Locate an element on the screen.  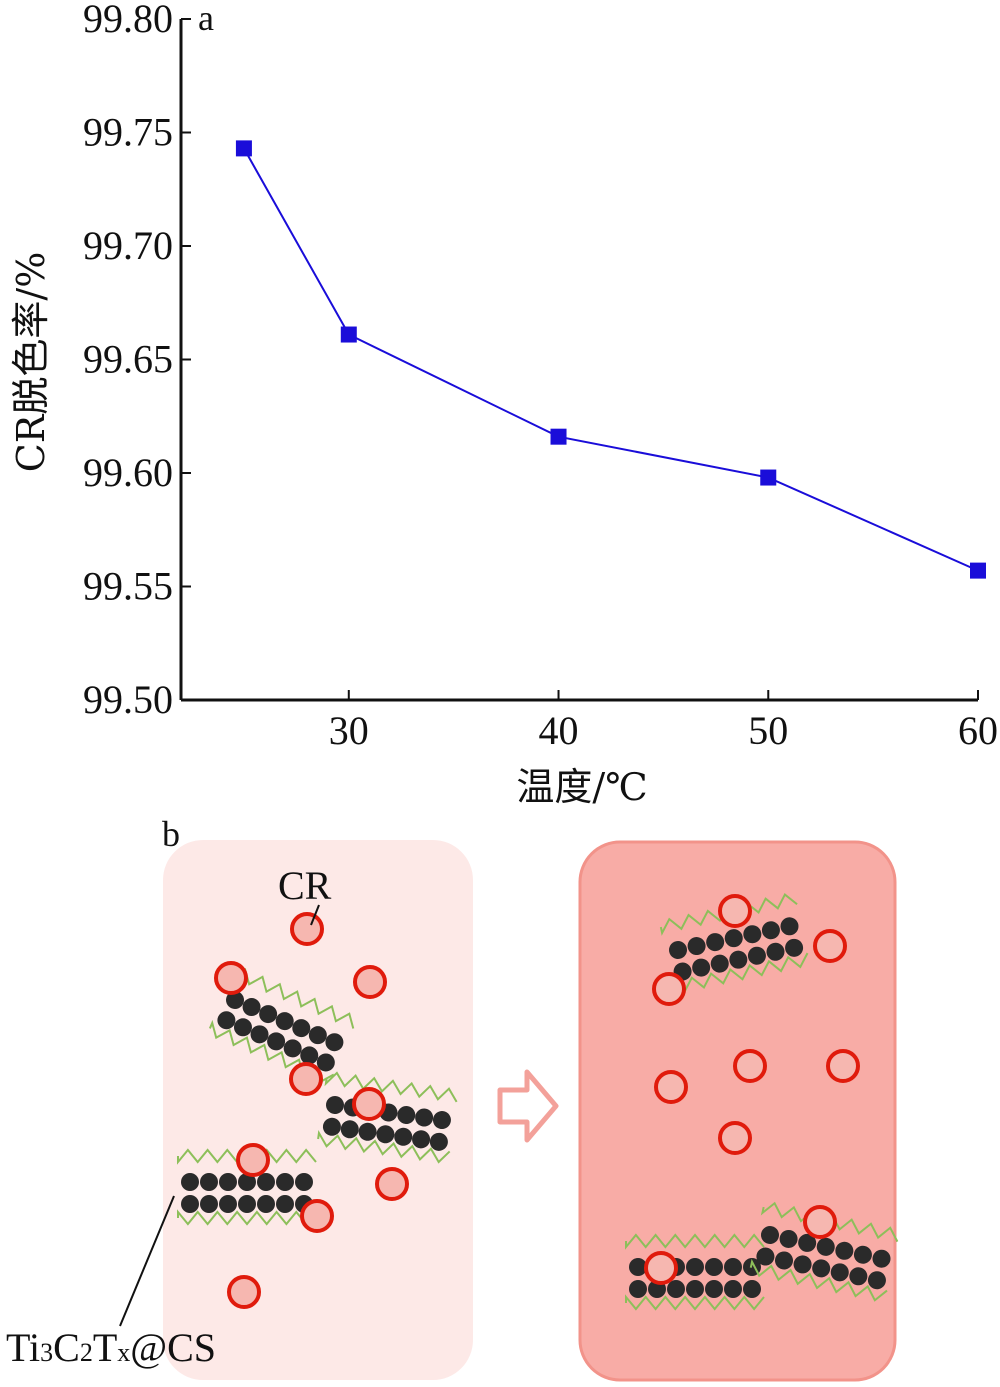
panel-label-a: a is located at coordinates (206, 19).